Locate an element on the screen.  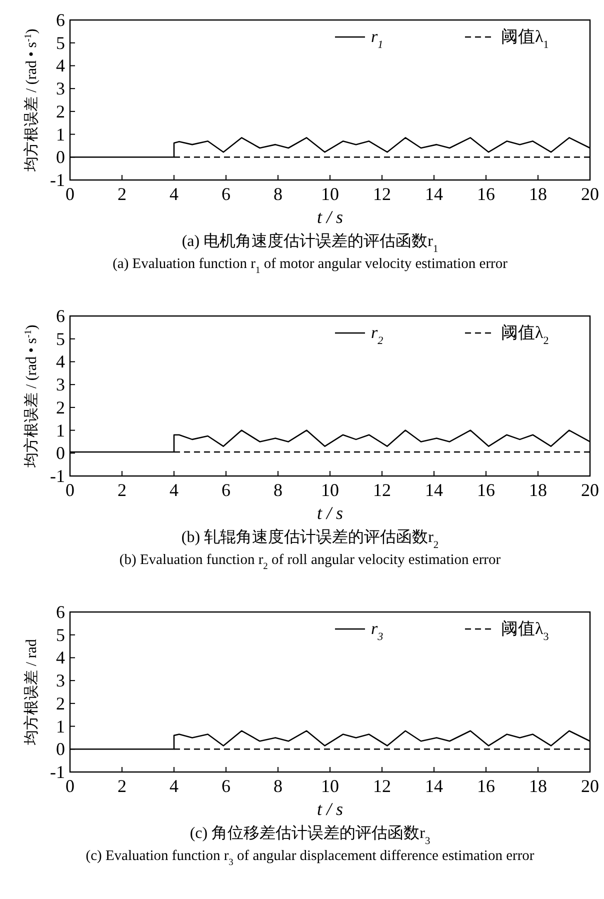
text: (a) Evaluation function r$_{1}$ of motor angular velocity estimation error is located at coordinates (310, 266).